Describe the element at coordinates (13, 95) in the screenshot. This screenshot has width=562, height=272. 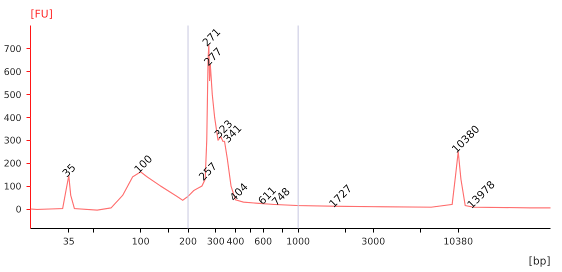
I see `y-tick-label: 500` at that location.